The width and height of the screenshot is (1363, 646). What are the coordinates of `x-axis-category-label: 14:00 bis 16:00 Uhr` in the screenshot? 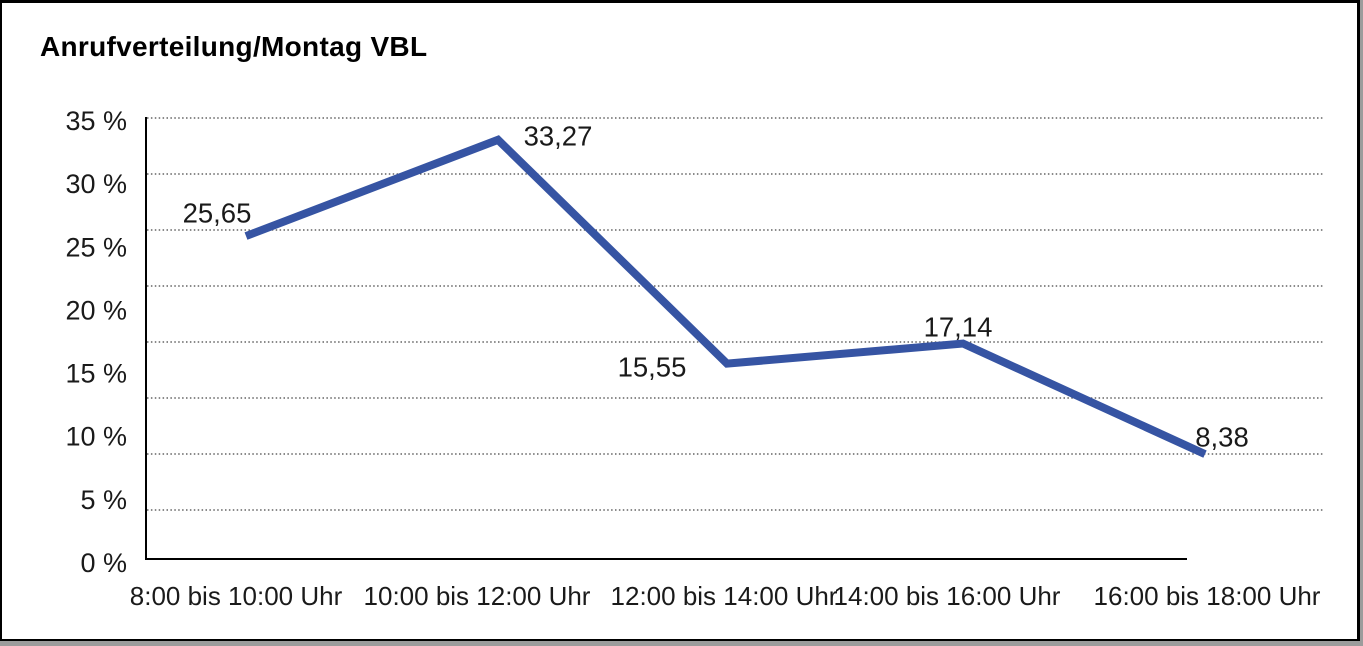 It's located at (947, 596).